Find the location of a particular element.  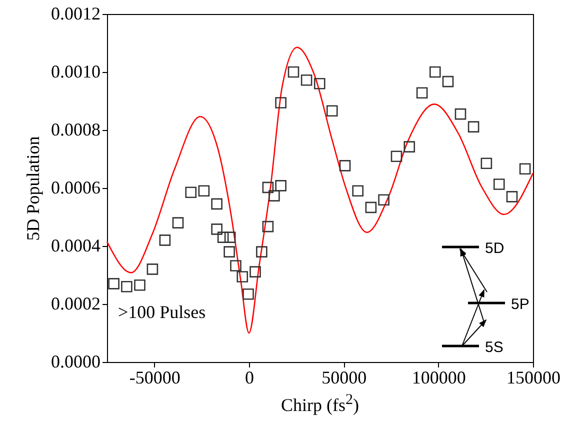

y-tick-label: 0.0008 is located at coordinates (75, 130).